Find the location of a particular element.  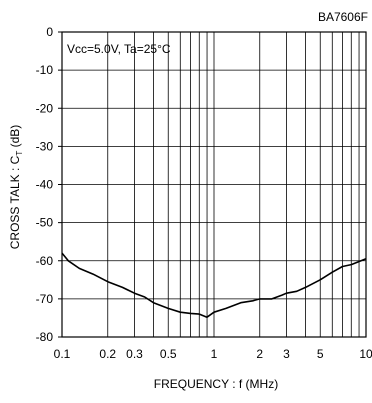

y-axis-label-main: CROSS TALK : C is located at coordinates (15, 202).